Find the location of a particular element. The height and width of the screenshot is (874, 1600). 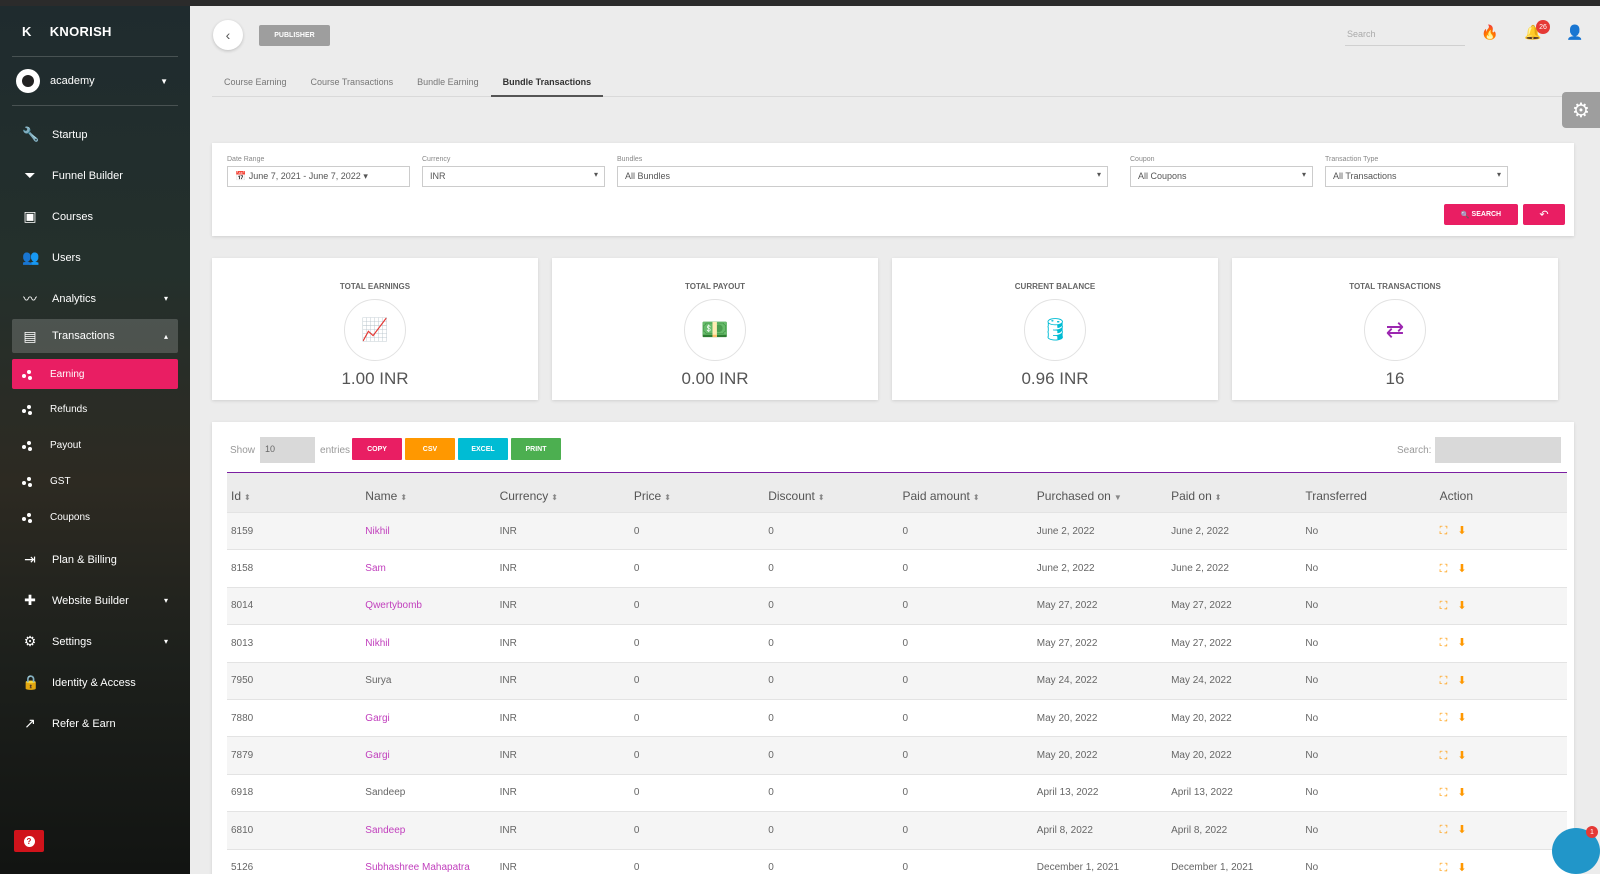

tab-bundle-earning: Bundle Earning is located at coordinates (448, 82).